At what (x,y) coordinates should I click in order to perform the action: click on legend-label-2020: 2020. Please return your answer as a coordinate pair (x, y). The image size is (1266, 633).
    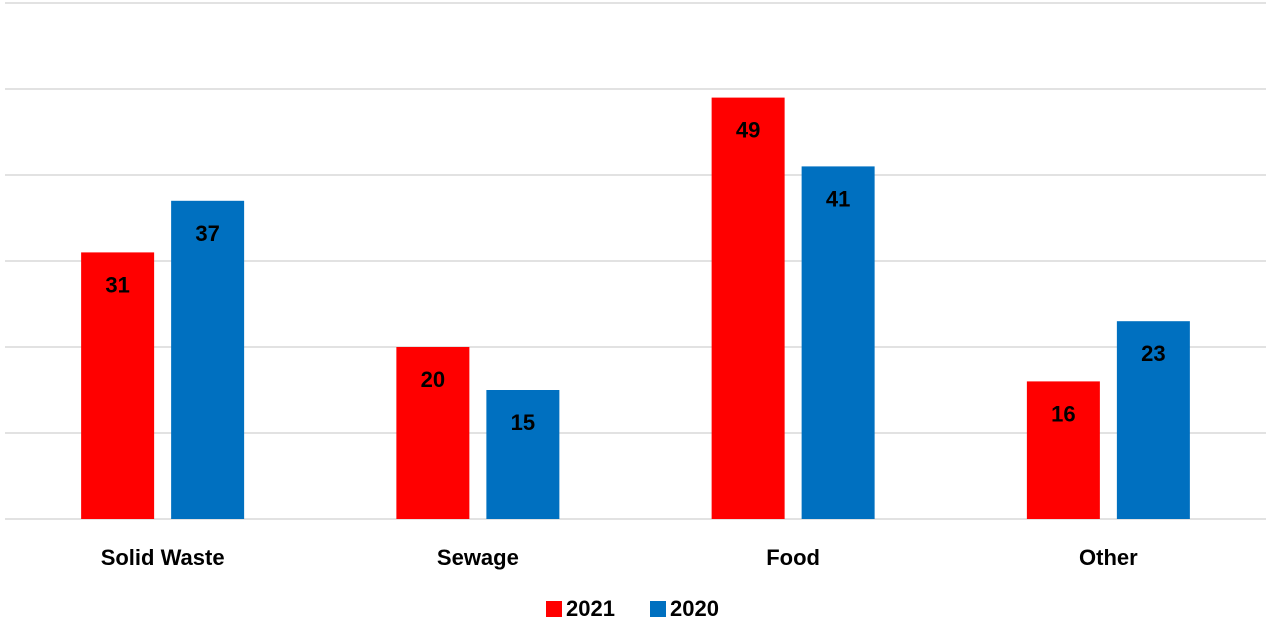
    Looking at the image, I should click on (694, 608).